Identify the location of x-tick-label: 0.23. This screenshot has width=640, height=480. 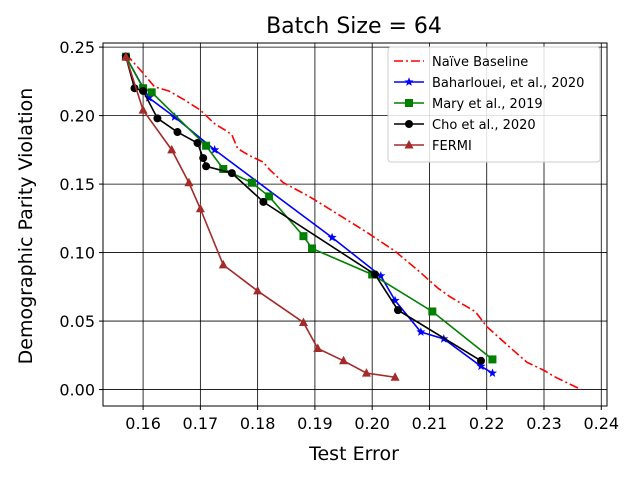
(544, 423).